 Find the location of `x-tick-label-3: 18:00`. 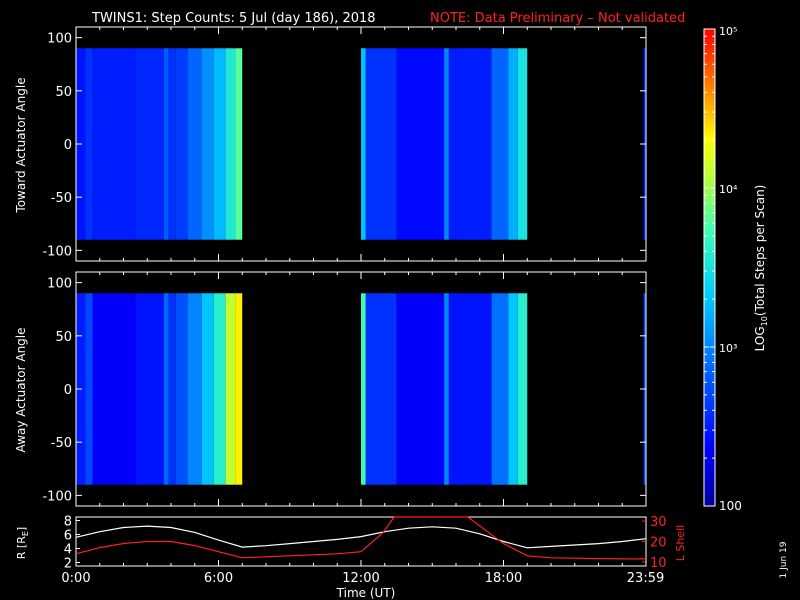

x-tick-label-3: 18:00 is located at coordinates (503, 578).